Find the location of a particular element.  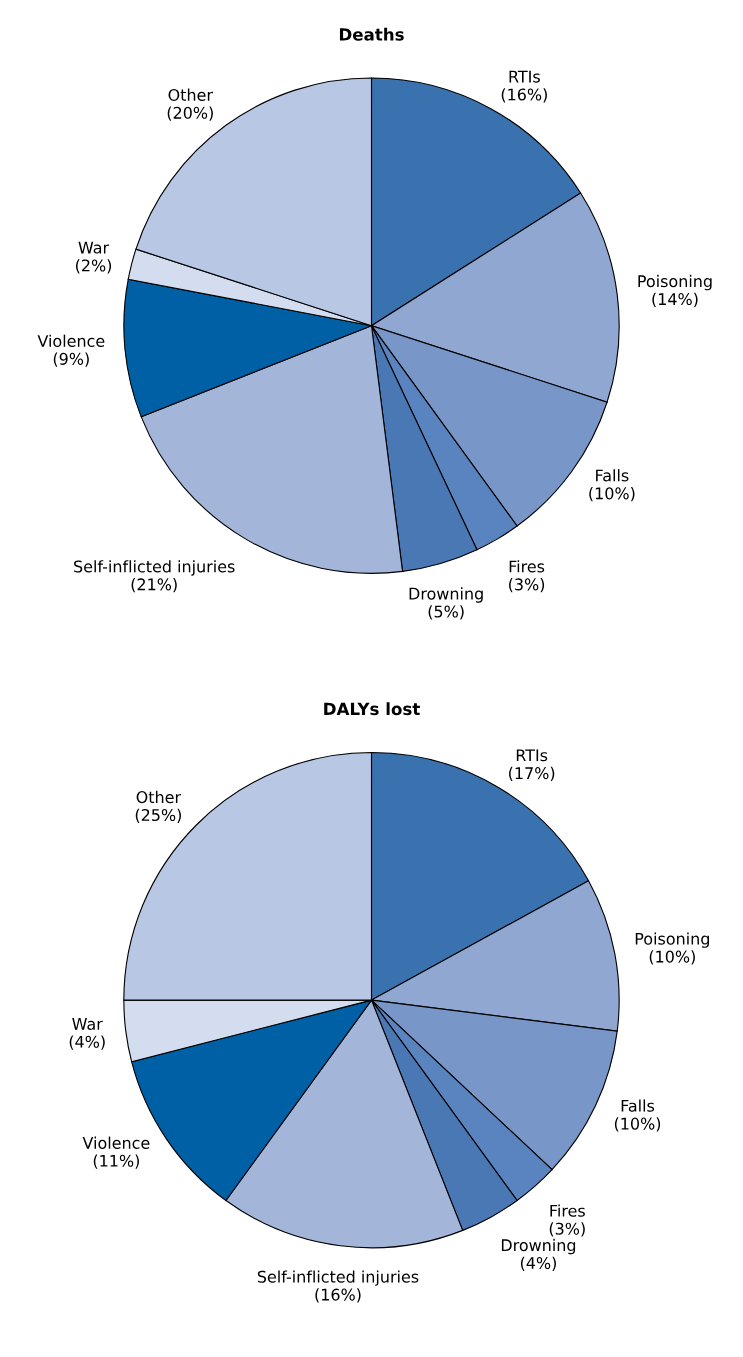

chart-title: Deaths is located at coordinates (371, 34).